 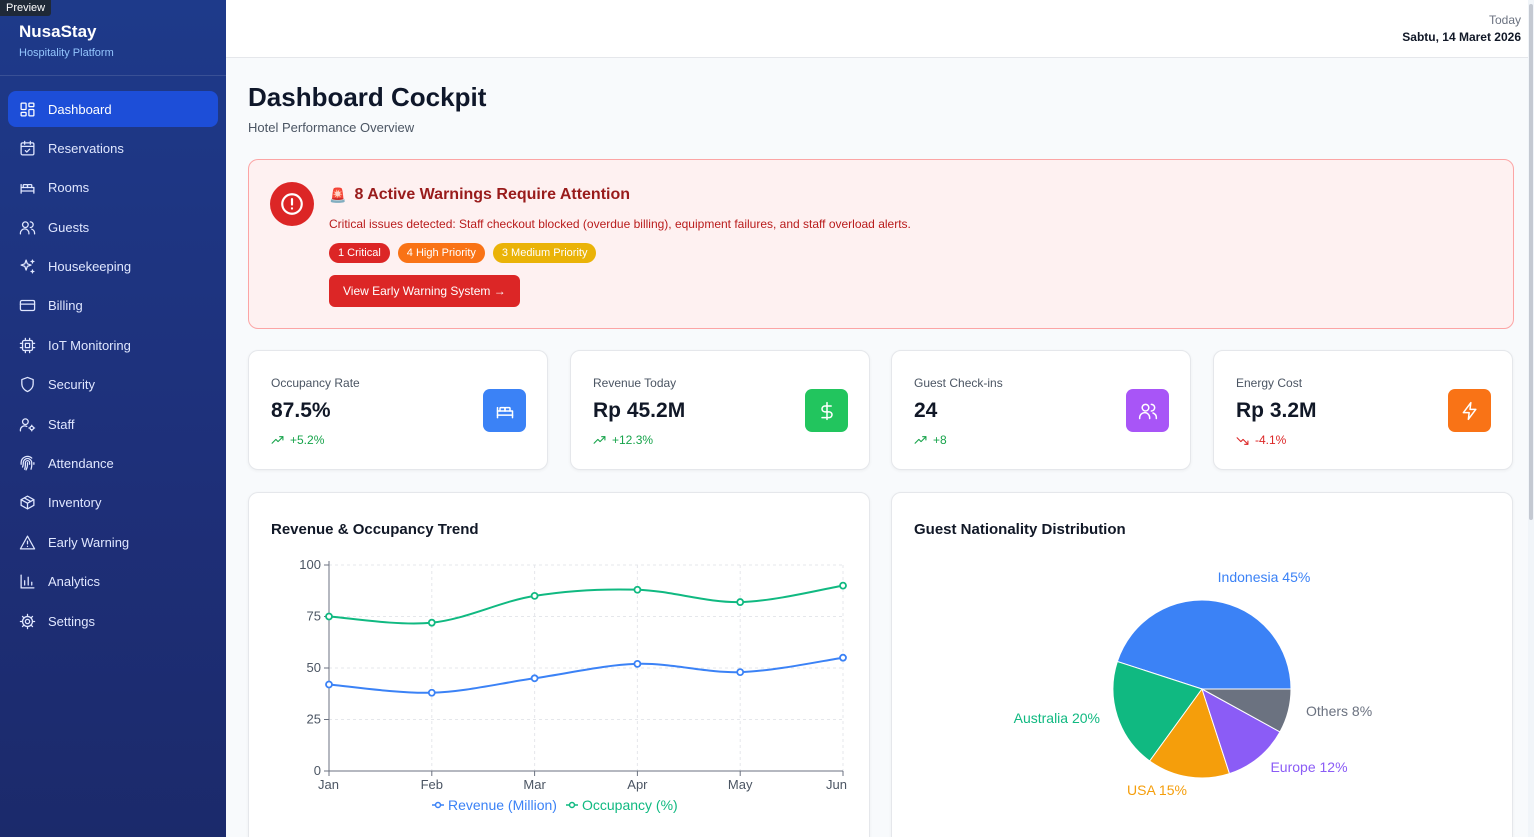 What do you see at coordinates (113, 227) in the screenshot?
I see `sidebar-item-guests: Guests` at bounding box center [113, 227].